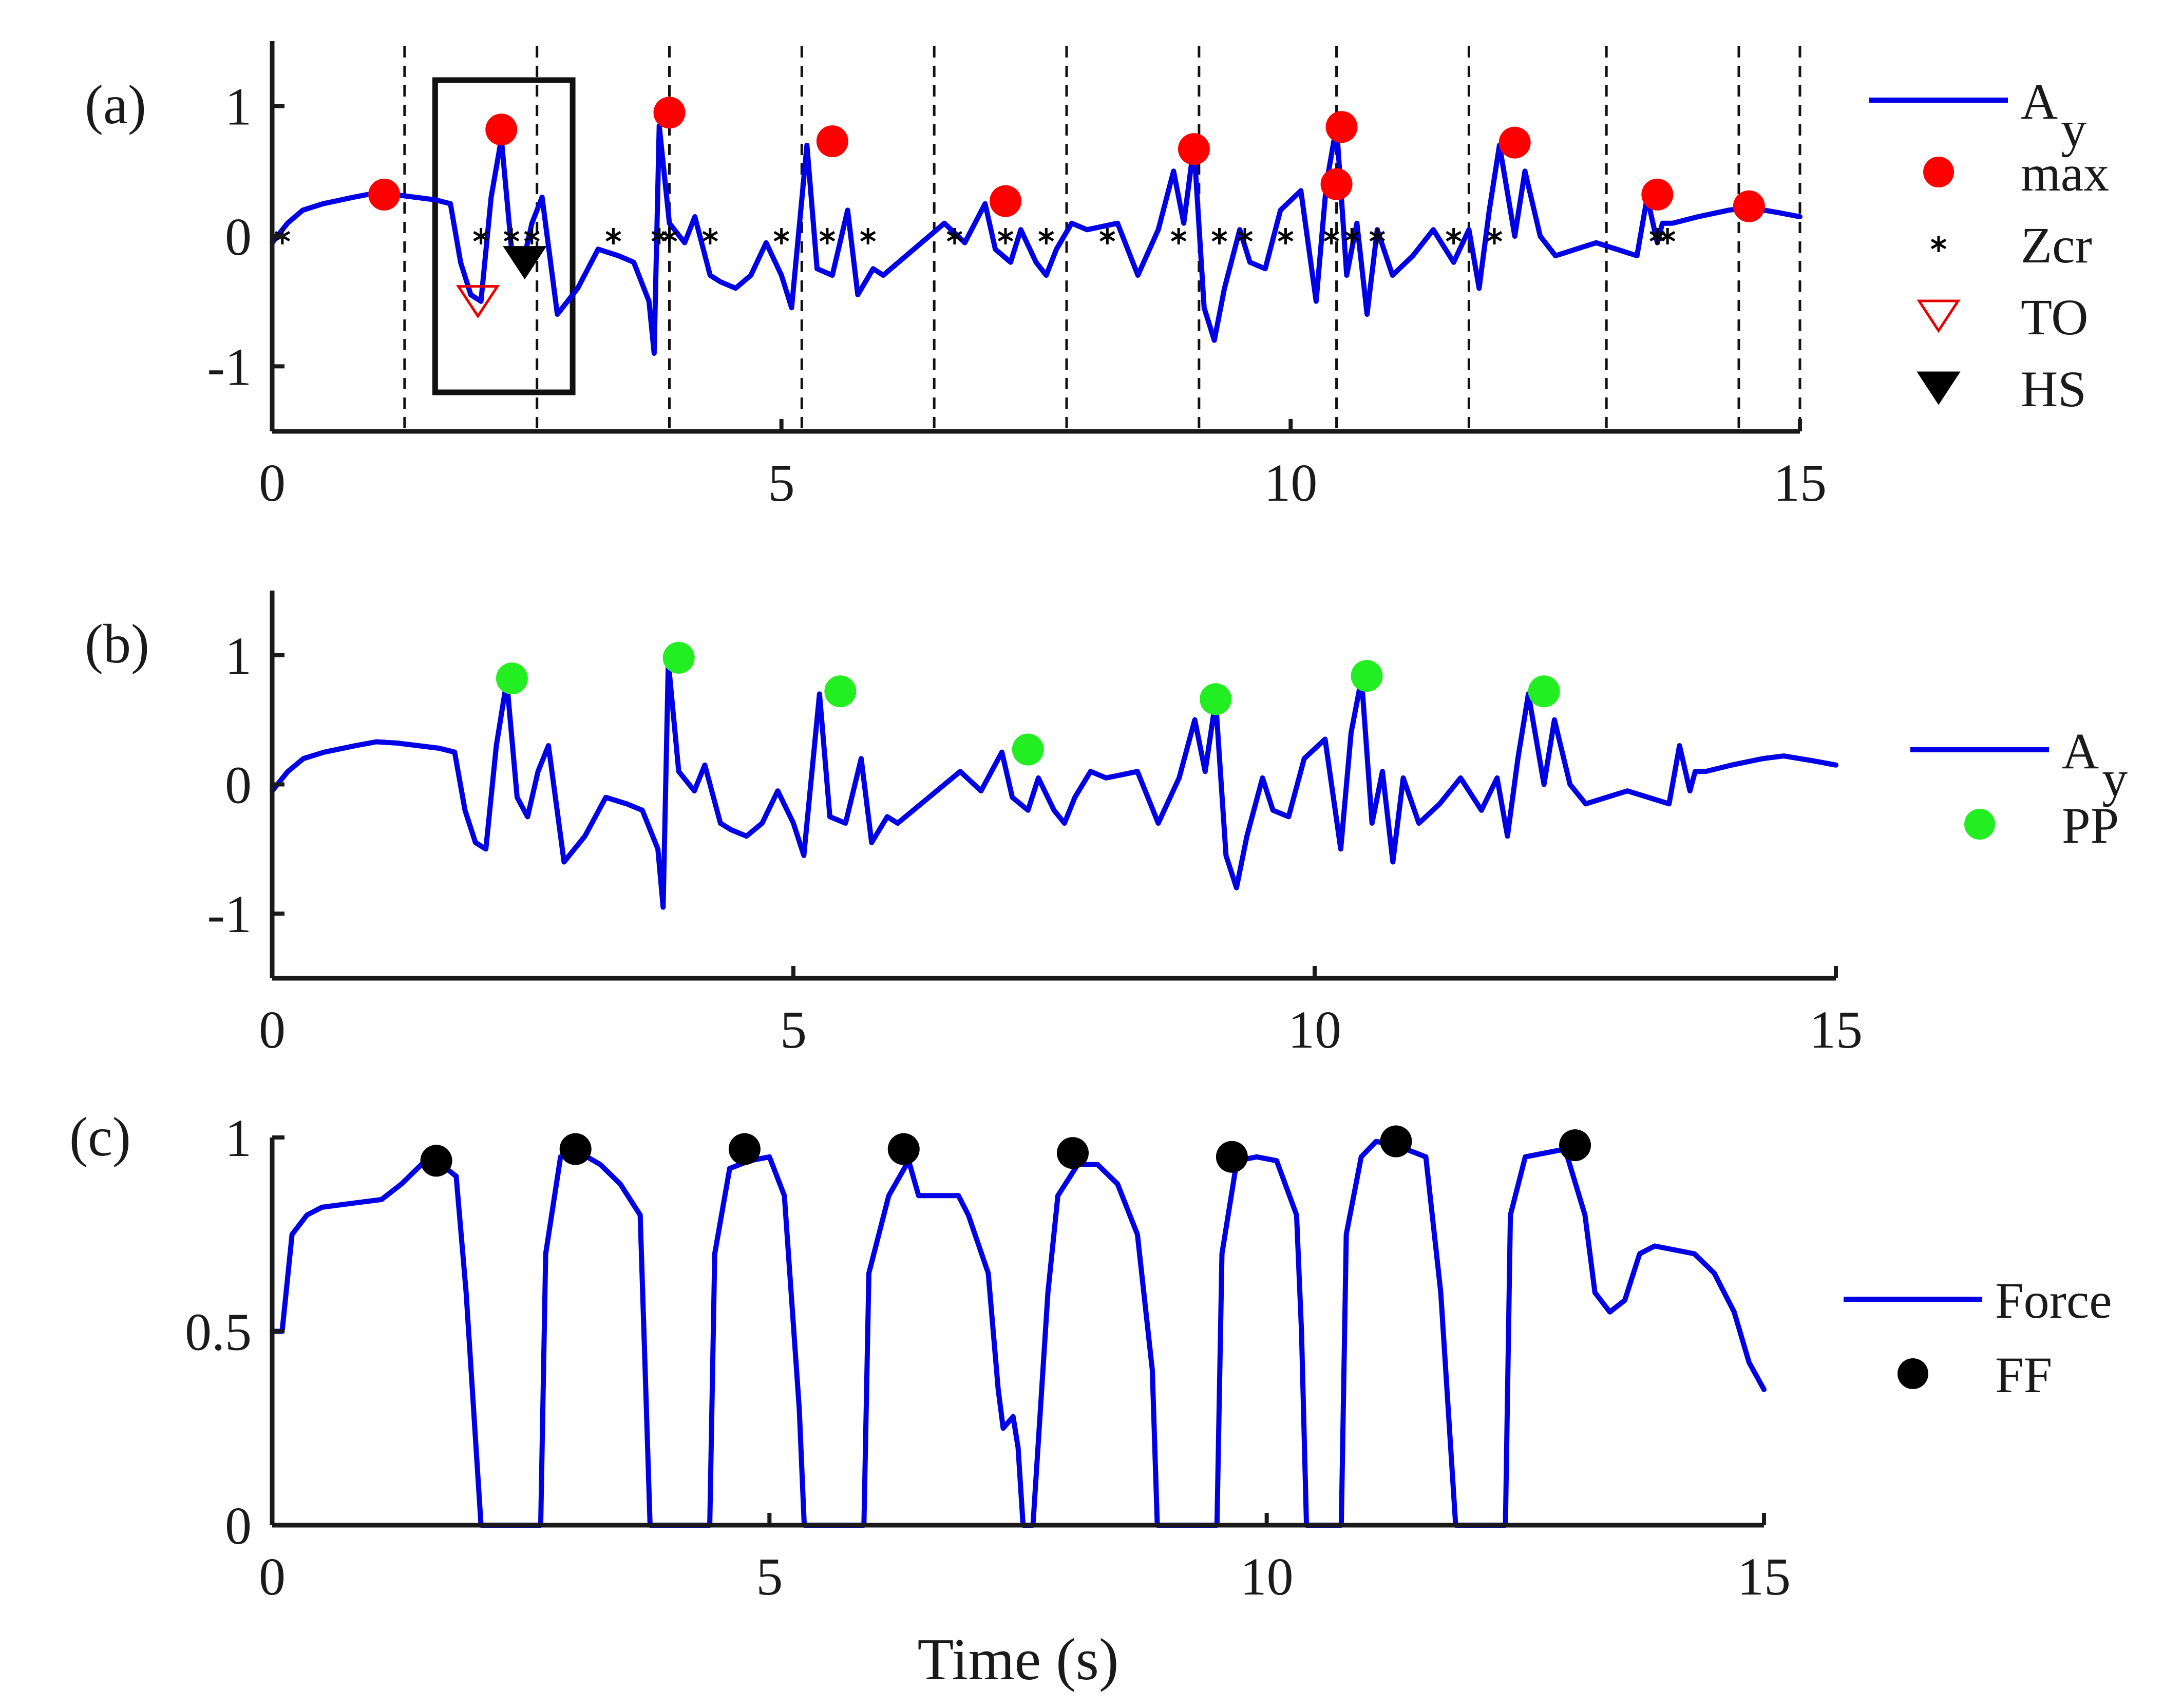  Describe the element at coordinates (1017, 1660) in the screenshot. I see `x-axis-label: Time (s)` at that location.